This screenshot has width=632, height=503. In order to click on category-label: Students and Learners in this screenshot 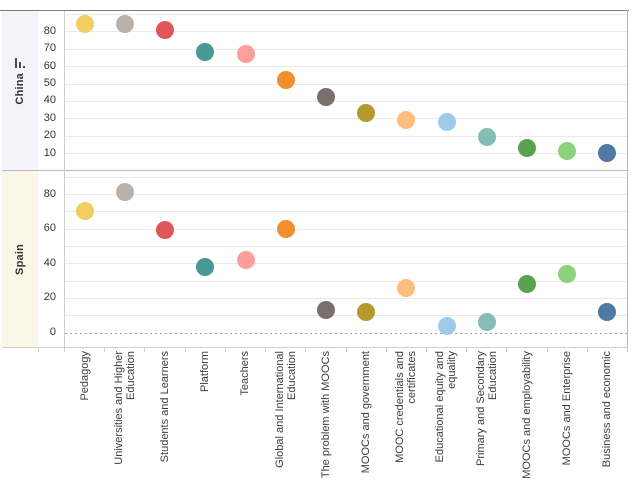, I will do `click(164, 407)`.